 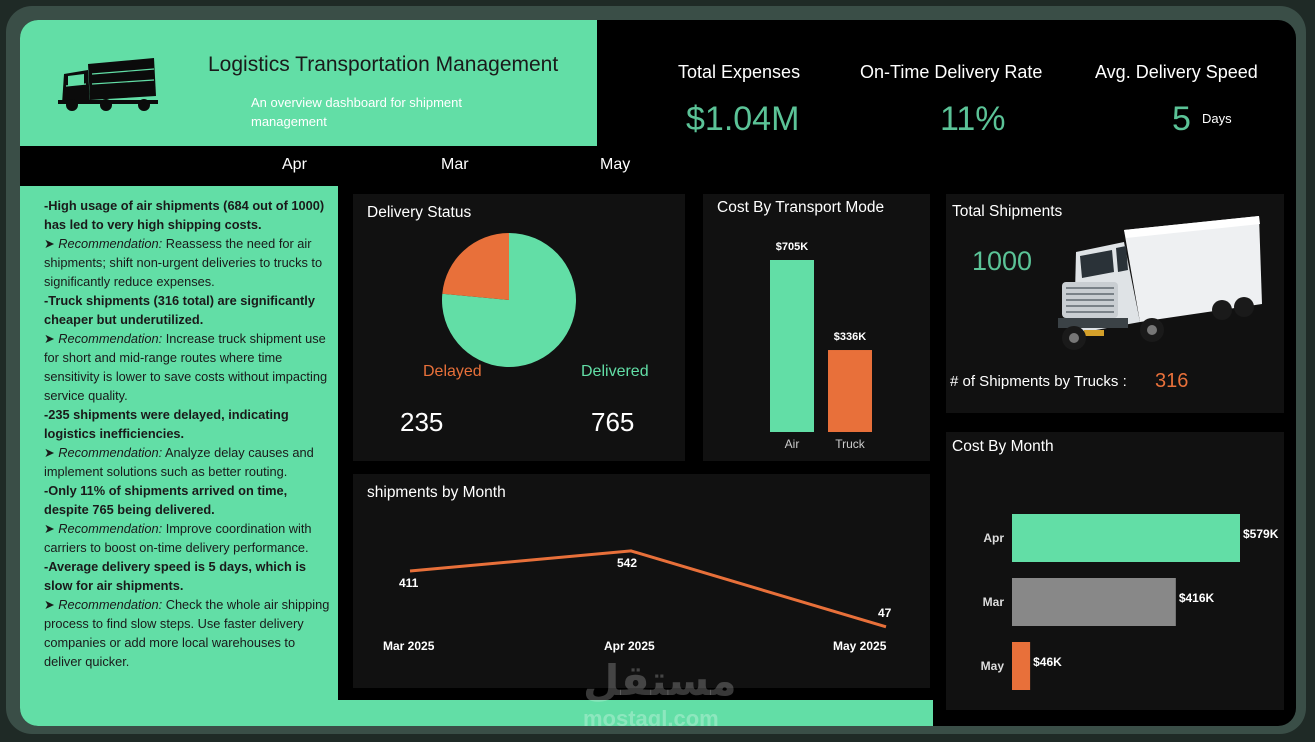 I want to click on delivery-status-title: Delivery Status, so click(x=419, y=212).